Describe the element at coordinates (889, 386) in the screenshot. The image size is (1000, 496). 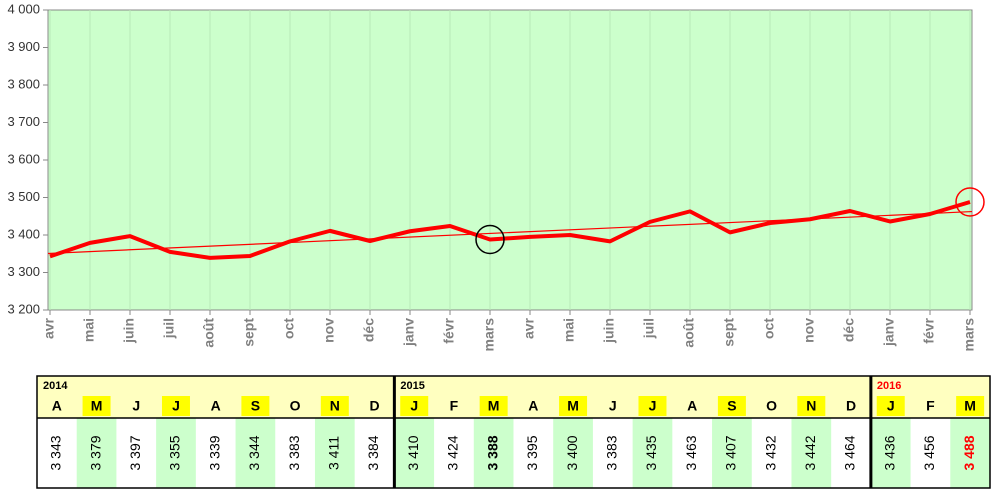
I see `year-label: 2016` at that location.